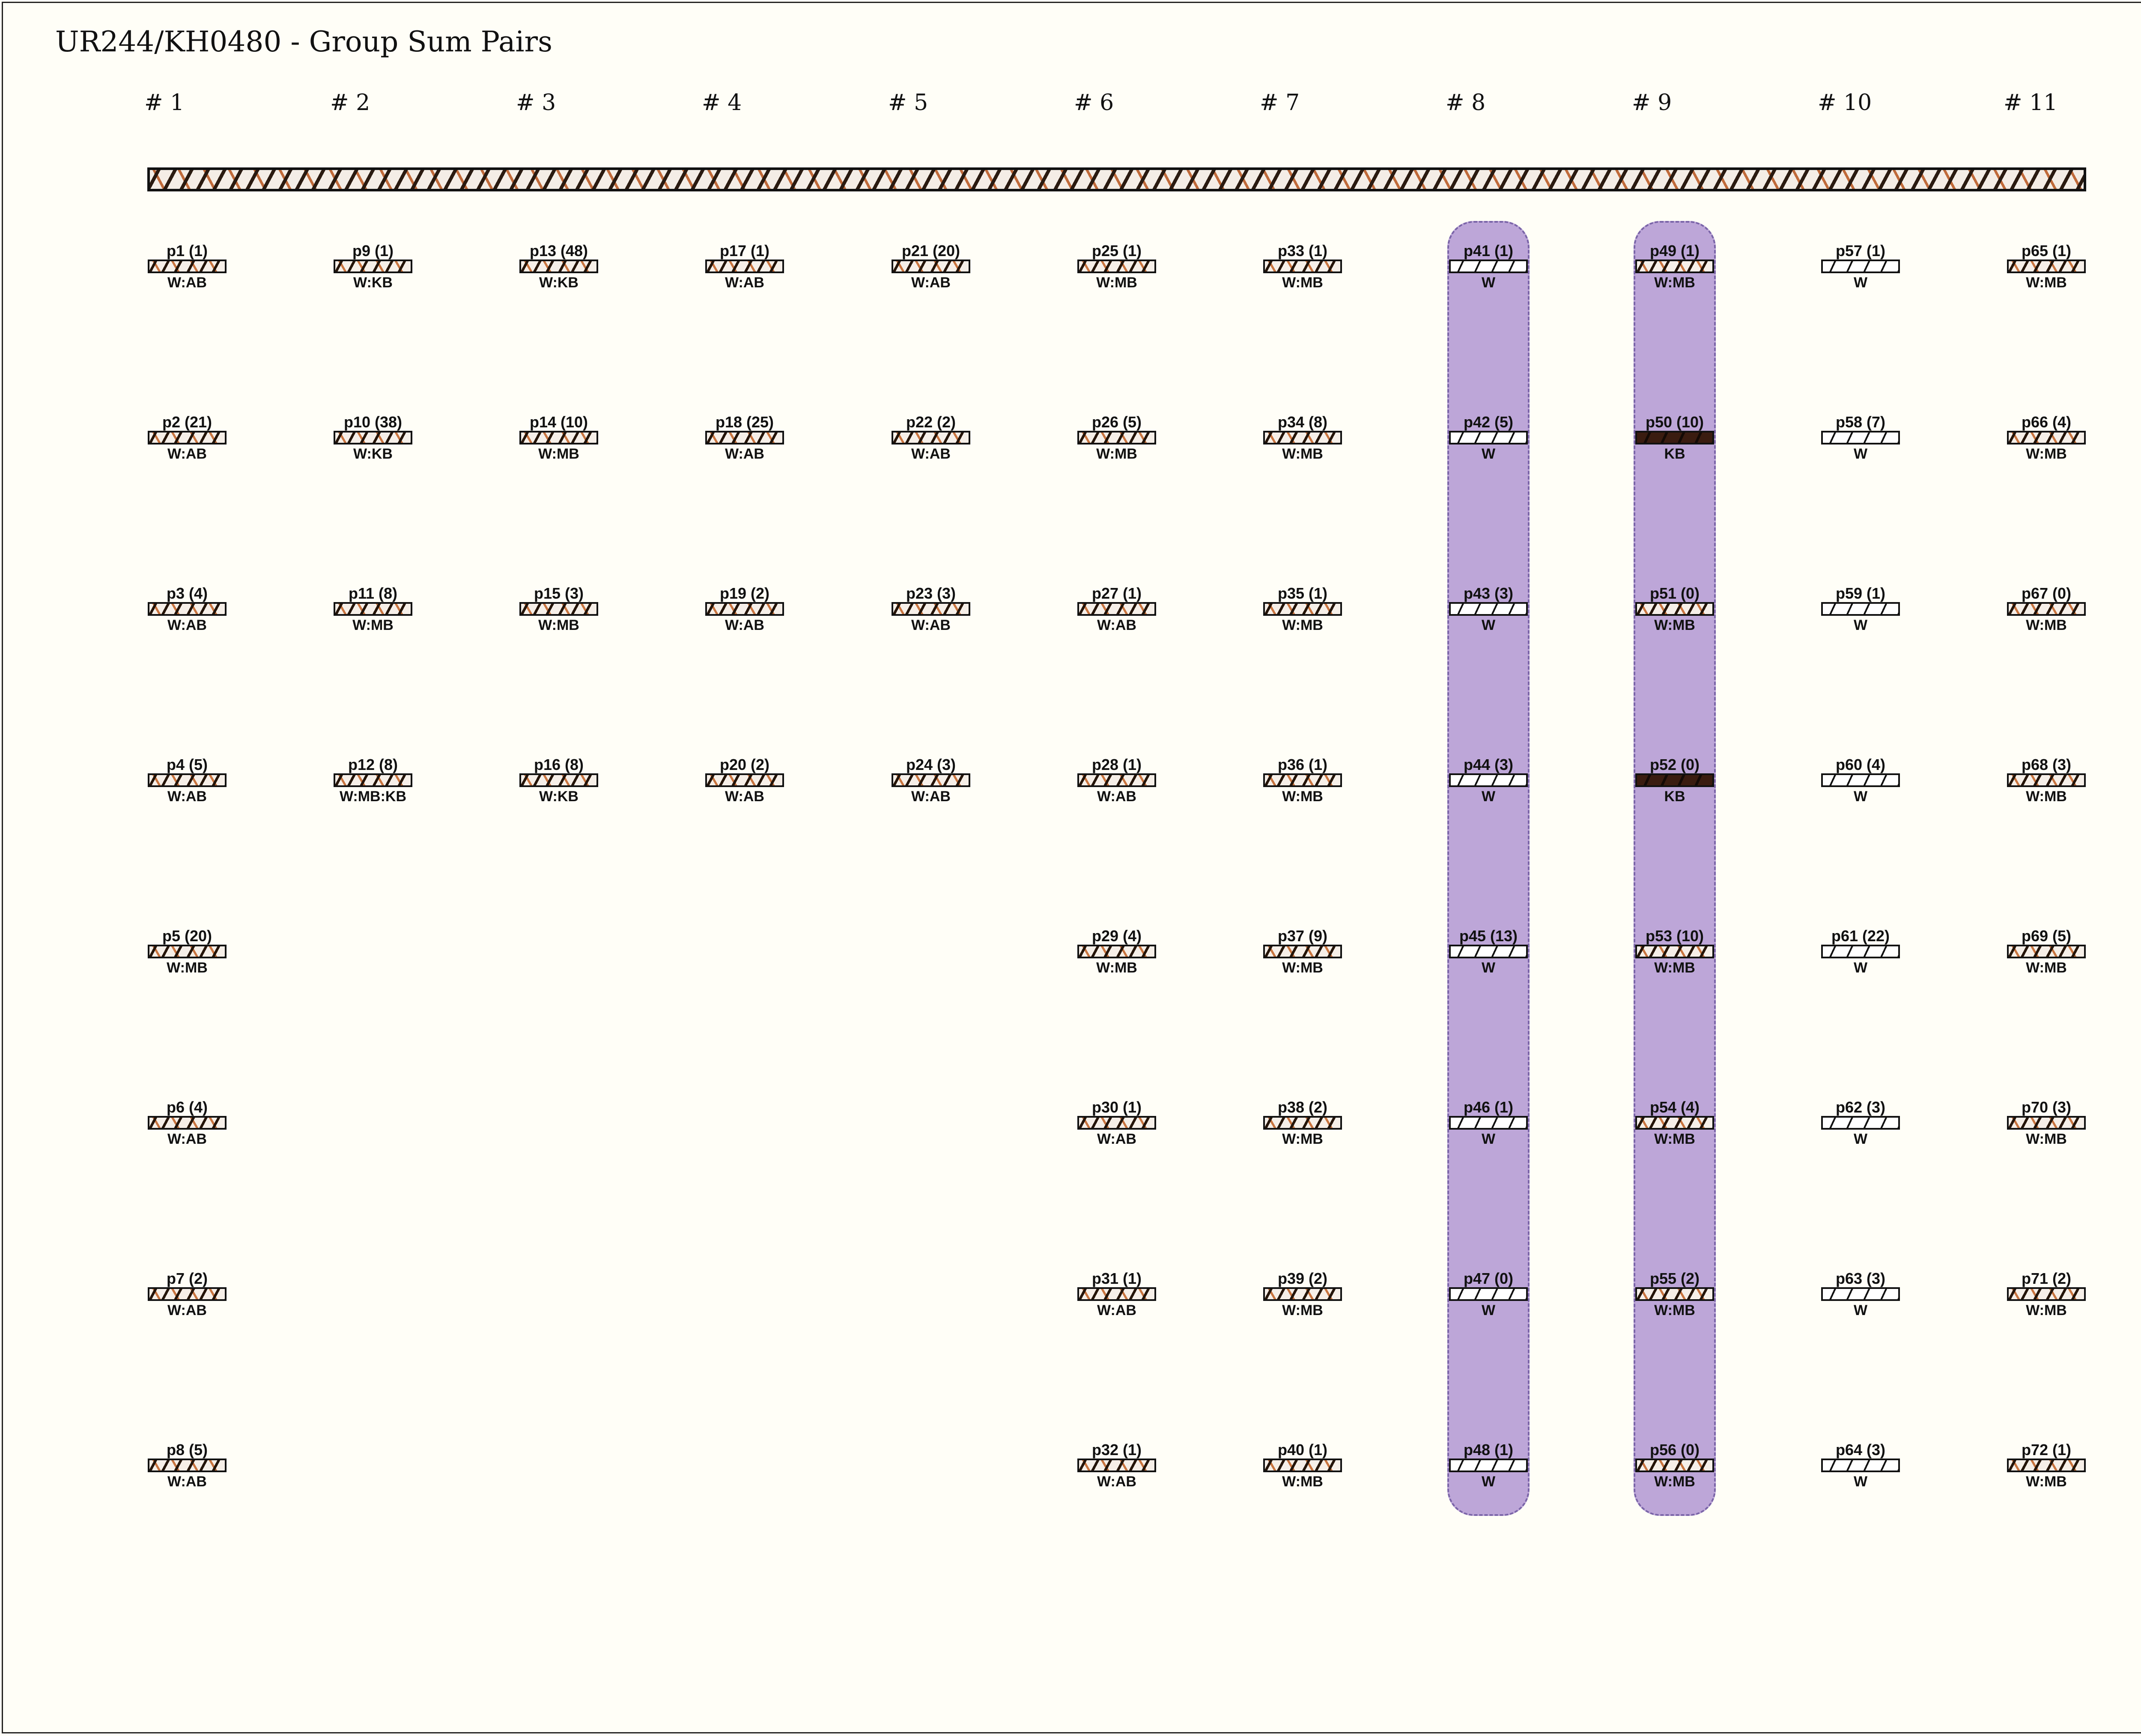 The height and width of the screenshot is (1736, 2141). Describe the element at coordinates (1302, 1450) in the screenshot. I see `pair-label: p40 (1)` at that location.